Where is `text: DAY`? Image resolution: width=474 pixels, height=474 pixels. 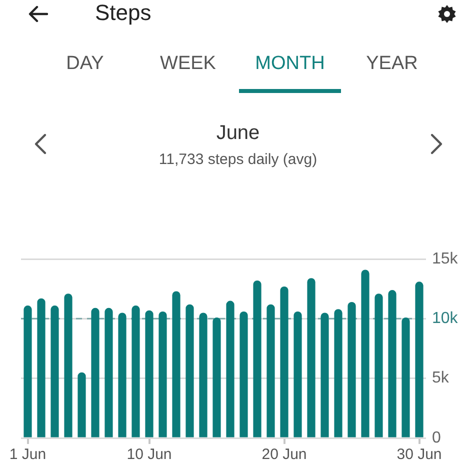 text: DAY is located at coordinates (85, 64).